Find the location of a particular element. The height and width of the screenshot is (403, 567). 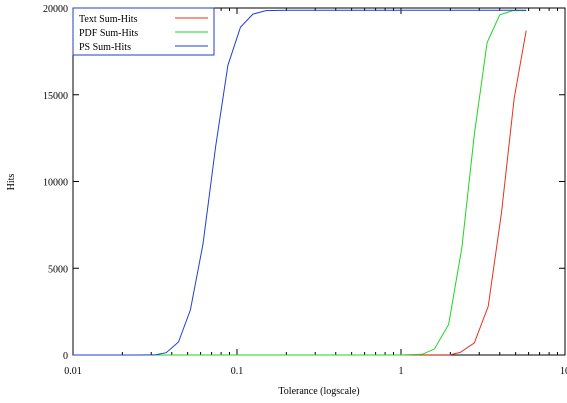

legend: Text Sum-Hits PDF Sum-Hits PS Sum-Hits is located at coordinates (143, 31).